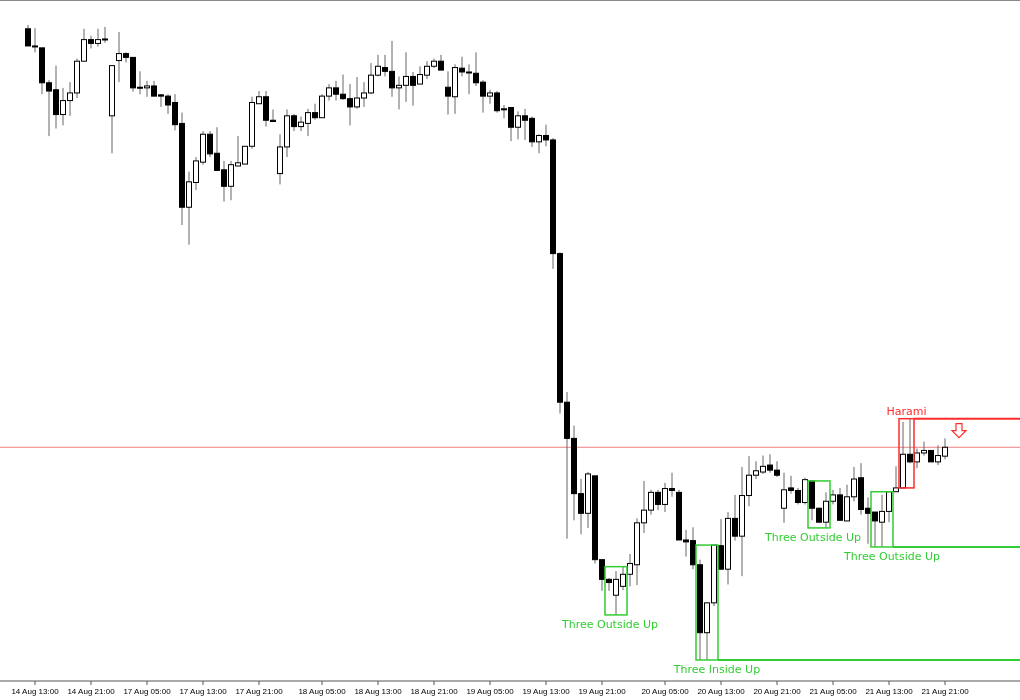  Describe the element at coordinates (665, 691) in the screenshot. I see `x-tick-label: 20 Aug 05:00` at that location.